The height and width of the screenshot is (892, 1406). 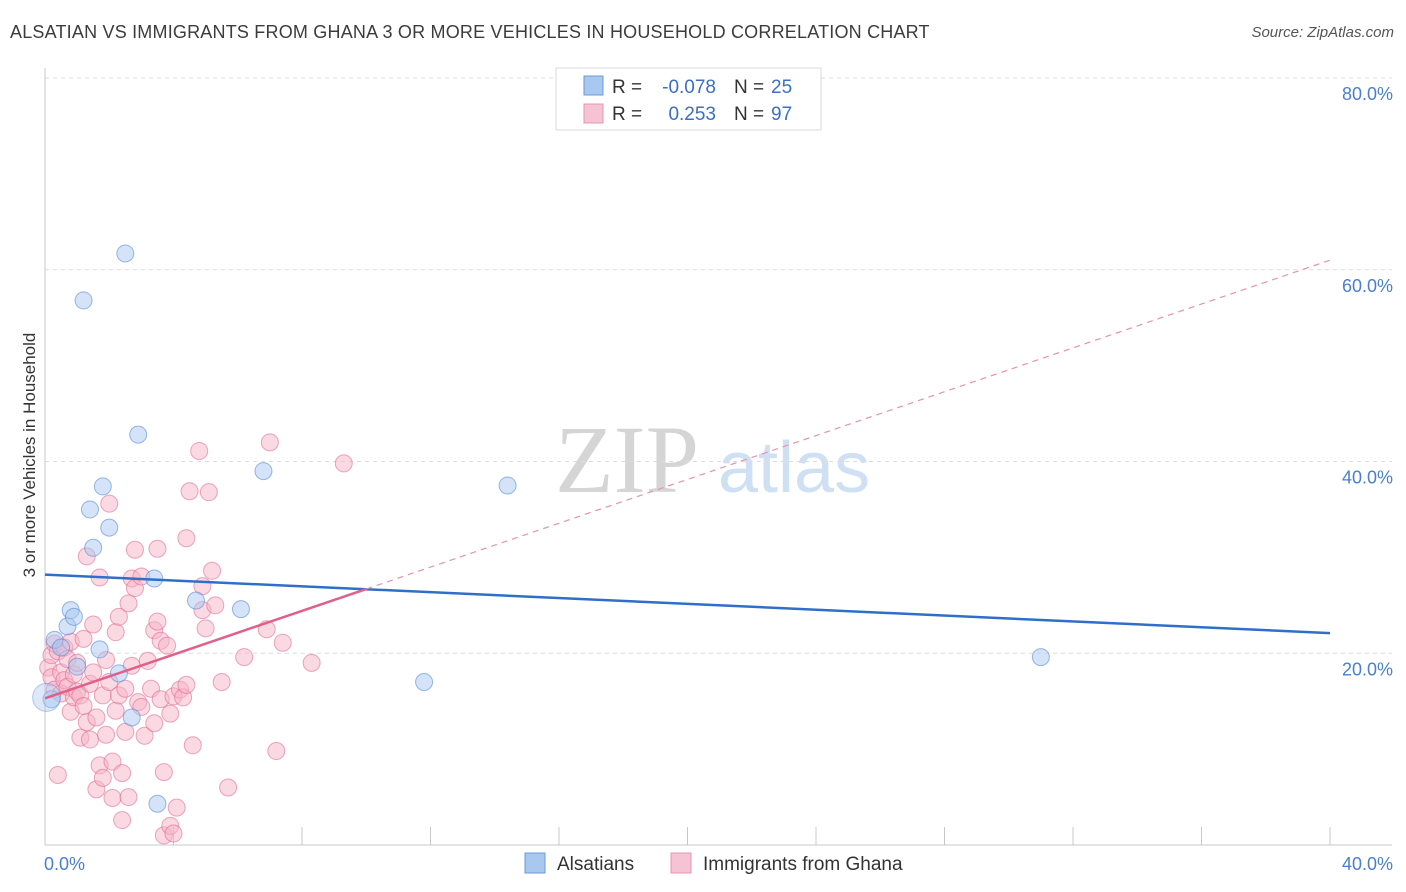 I want to click on watermark-atlas: atlas, so click(x=794, y=468).